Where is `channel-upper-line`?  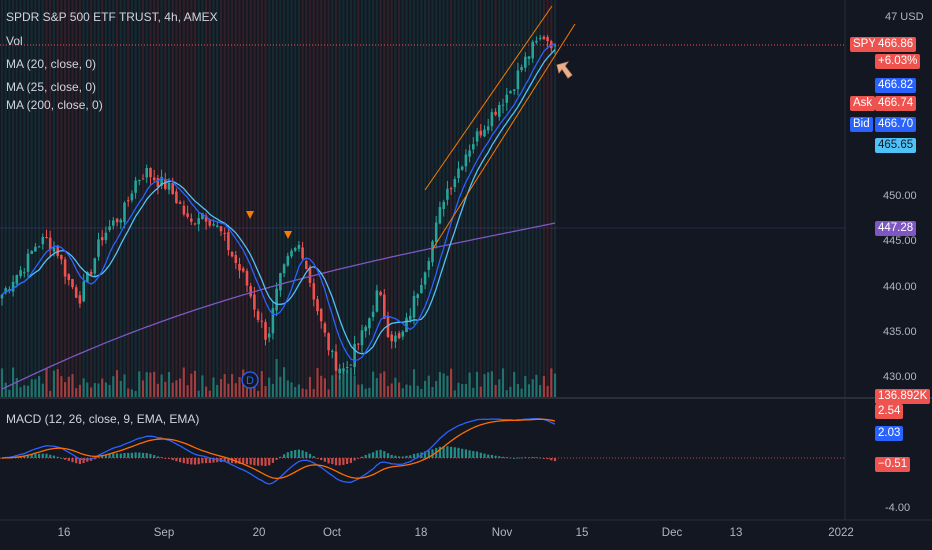
channel-upper-line is located at coordinates (488, 98).